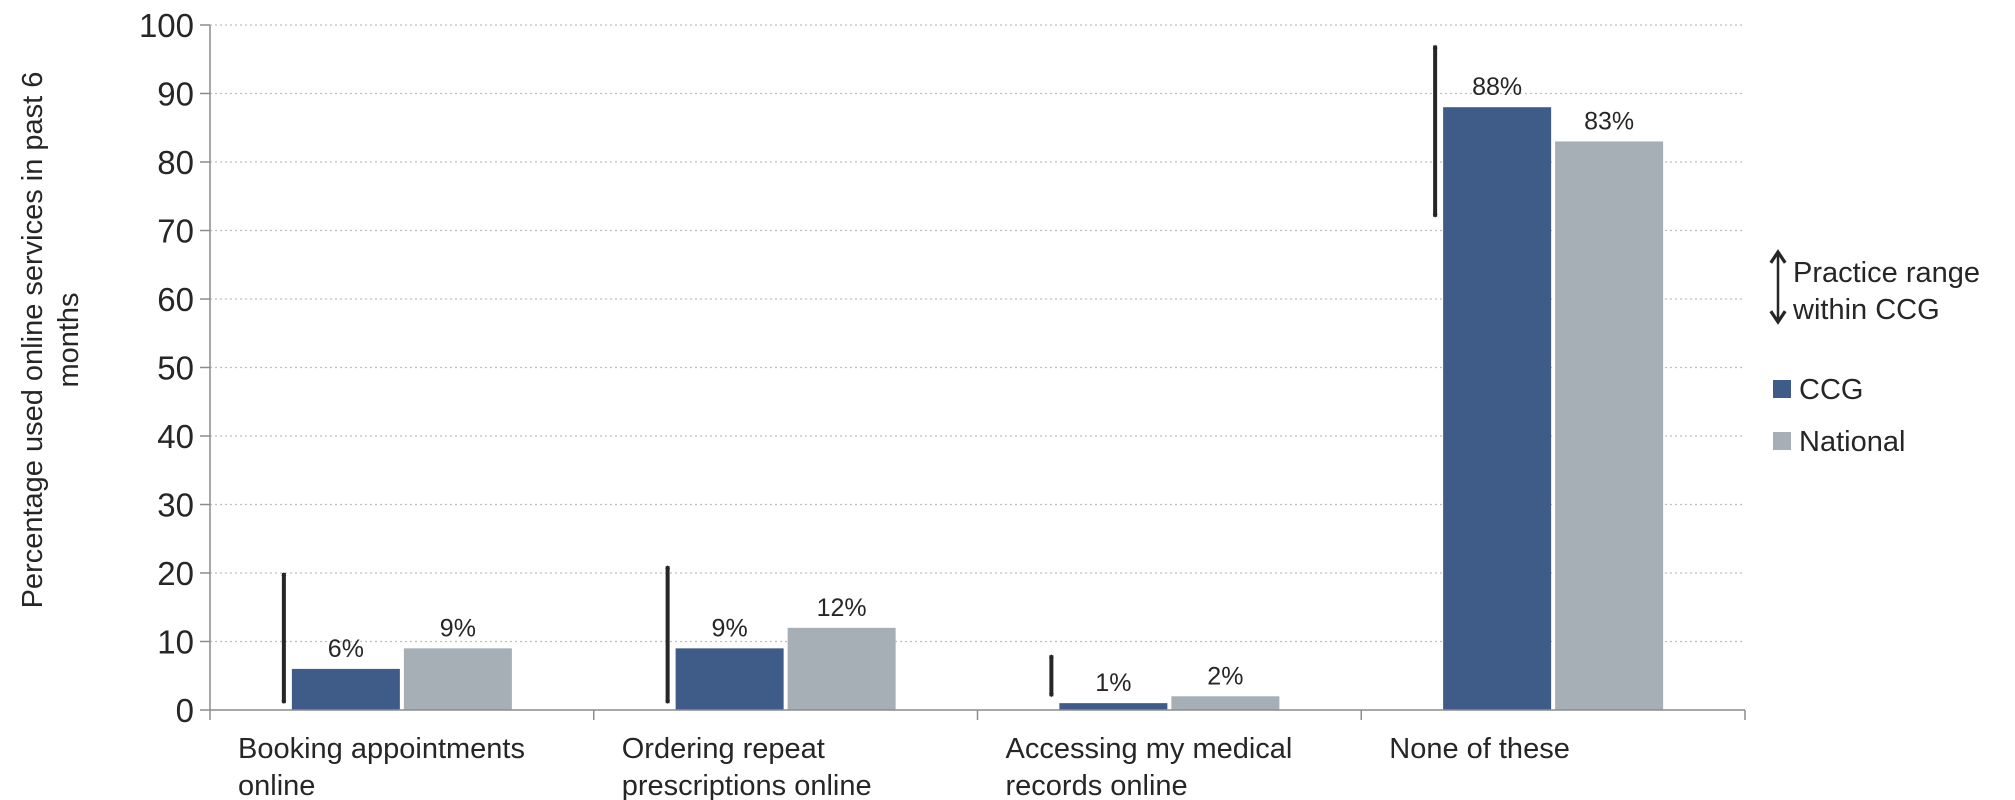  What do you see at coordinates (747, 766) in the screenshot?
I see `category-label: Ordering repeat prescriptions online` at bounding box center [747, 766].